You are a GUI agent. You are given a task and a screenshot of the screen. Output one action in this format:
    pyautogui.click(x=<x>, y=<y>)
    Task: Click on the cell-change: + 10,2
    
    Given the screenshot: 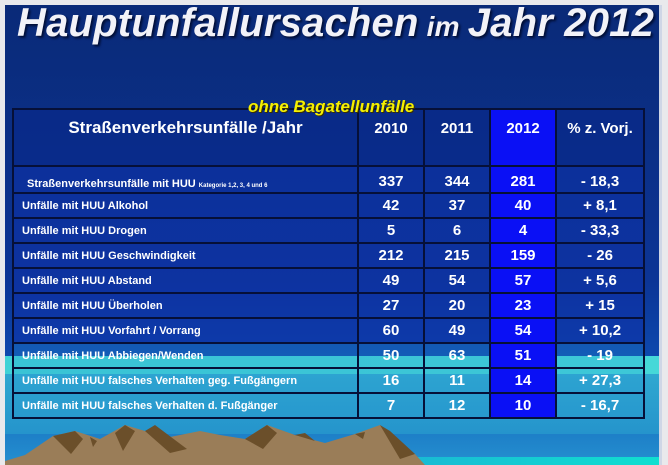 What is the action you would take?
    pyautogui.click(x=600, y=330)
    